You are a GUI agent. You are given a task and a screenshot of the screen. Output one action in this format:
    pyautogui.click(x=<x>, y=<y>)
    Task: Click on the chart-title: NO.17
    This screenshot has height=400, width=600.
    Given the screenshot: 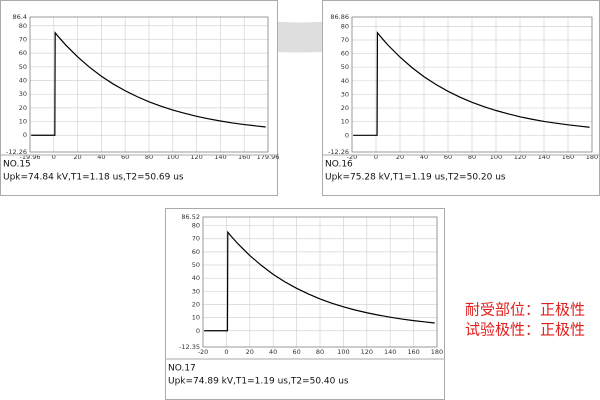 What is the action you would take?
    pyautogui.click(x=182, y=369)
    